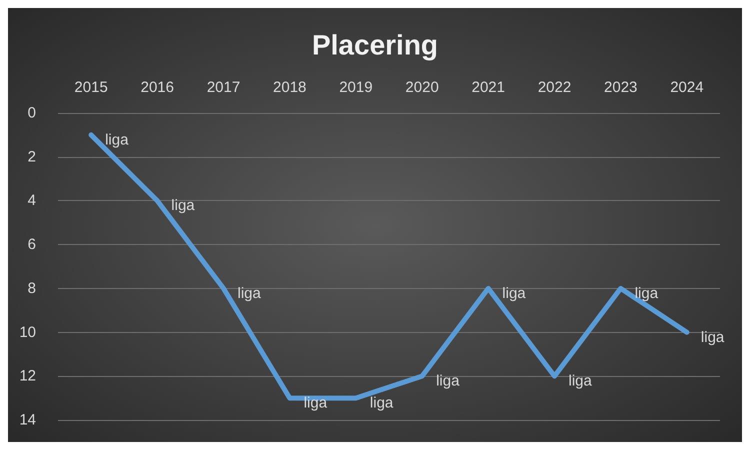  Describe the element at coordinates (422, 87) in the screenshot. I see `x-tick-label: 2020` at that location.